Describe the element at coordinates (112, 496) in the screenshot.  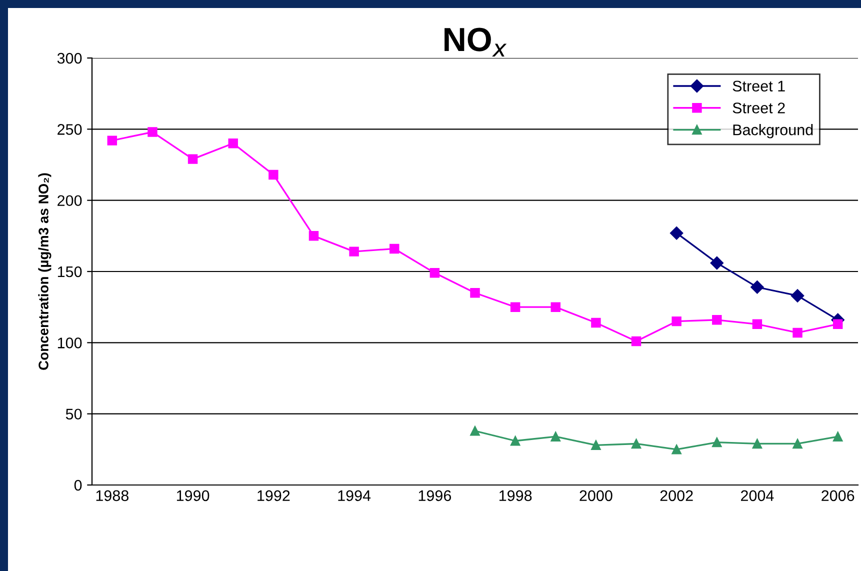
I see `x-tick-label: 1988` at that location.